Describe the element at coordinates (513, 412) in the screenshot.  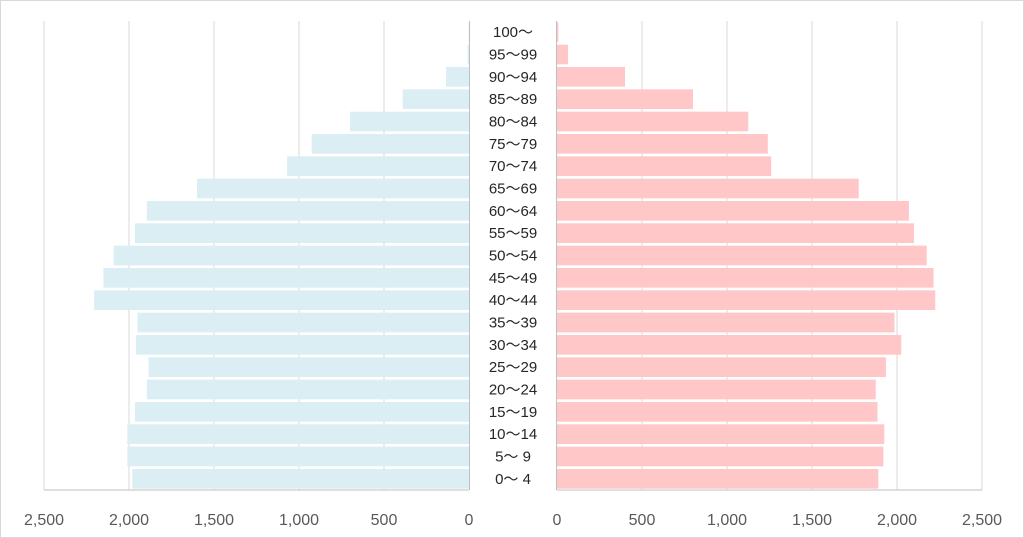
I see `age-label: 15〜19` at that location.